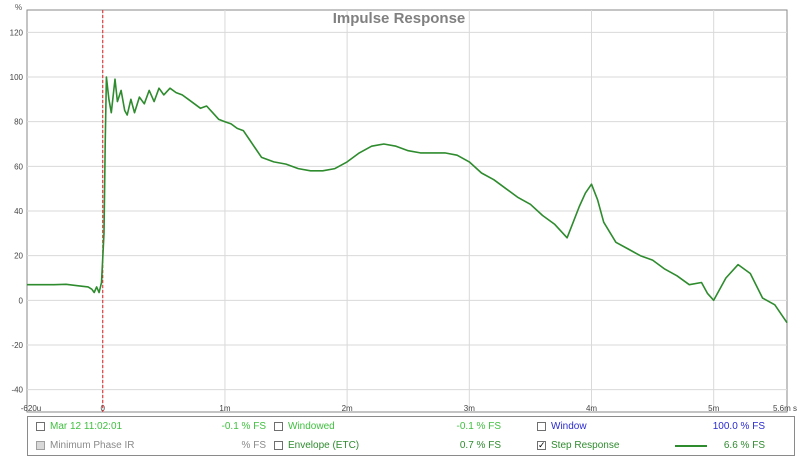 This screenshot has width=800, height=460. I want to click on legend-item-mar-12: Mar 12 11:02:01 -0.1 % FS, so click(151, 427).